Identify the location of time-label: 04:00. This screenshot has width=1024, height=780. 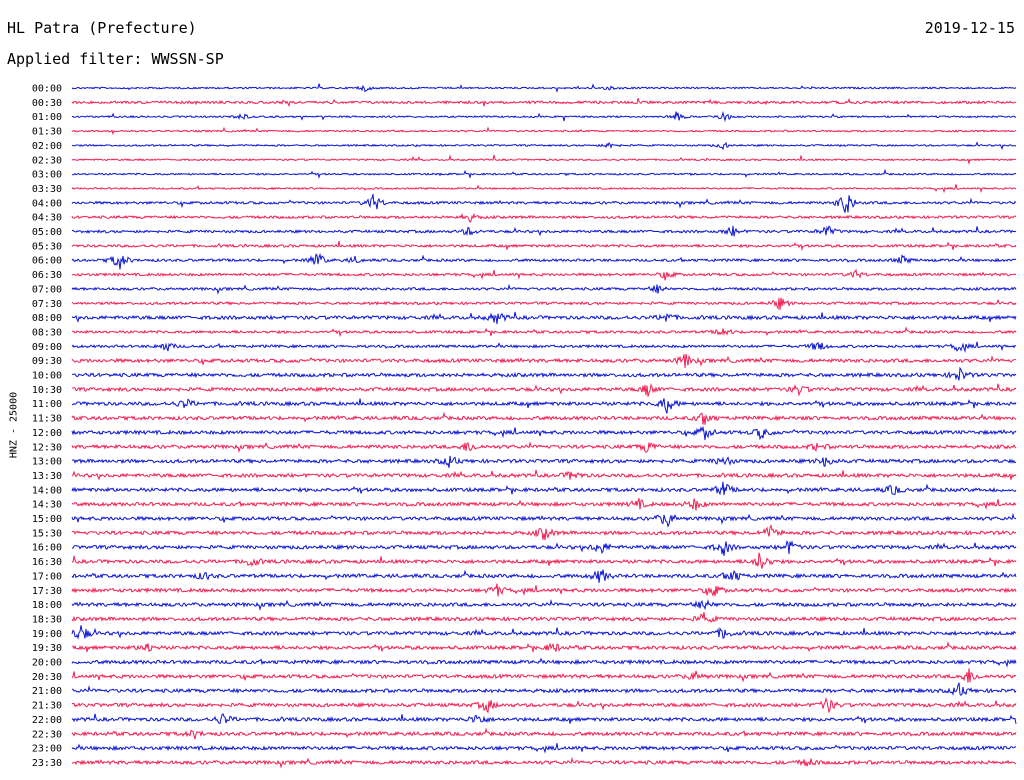
(47, 203).